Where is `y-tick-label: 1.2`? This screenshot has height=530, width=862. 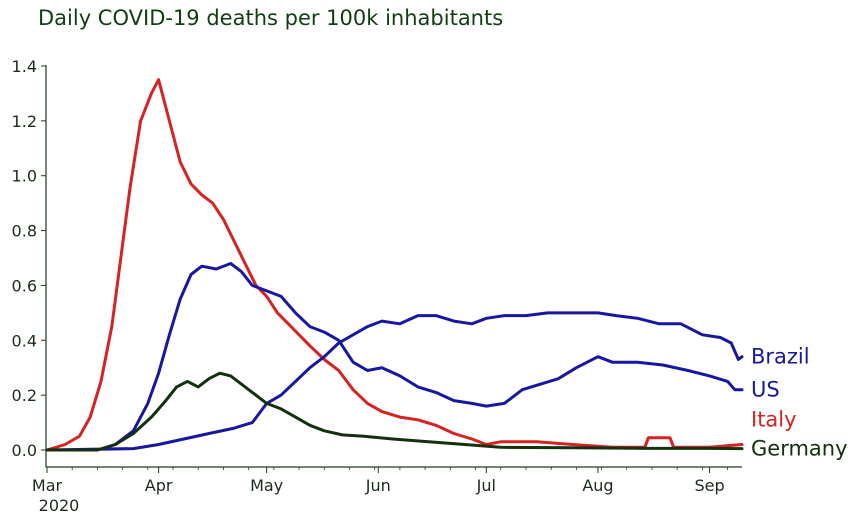
y-tick-label: 1.2 is located at coordinates (24, 121).